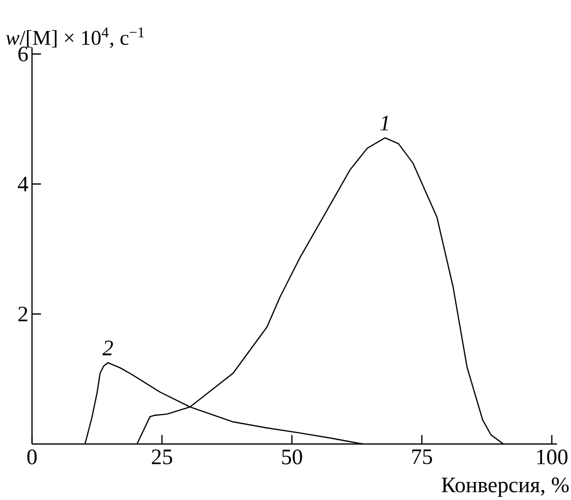  What do you see at coordinates (292, 457) in the screenshot?
I see `x-tick-label: 50` at bounding box center [292, 457].